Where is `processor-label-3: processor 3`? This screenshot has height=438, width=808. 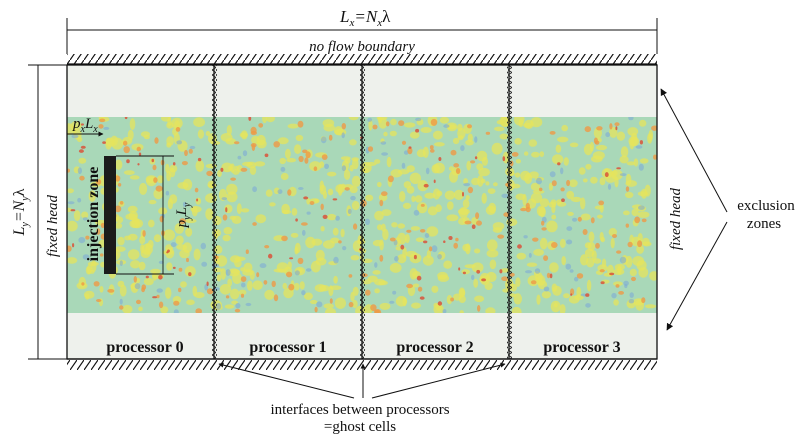 processor-label-3: processor 3 is located at coordinates (581, 347).